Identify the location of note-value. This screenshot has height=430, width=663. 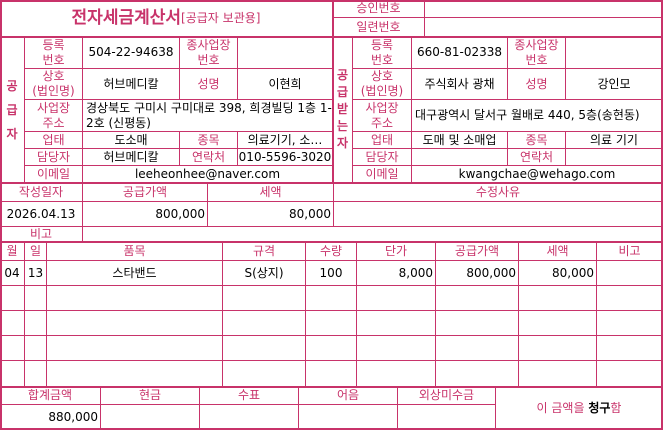
(373, 234).